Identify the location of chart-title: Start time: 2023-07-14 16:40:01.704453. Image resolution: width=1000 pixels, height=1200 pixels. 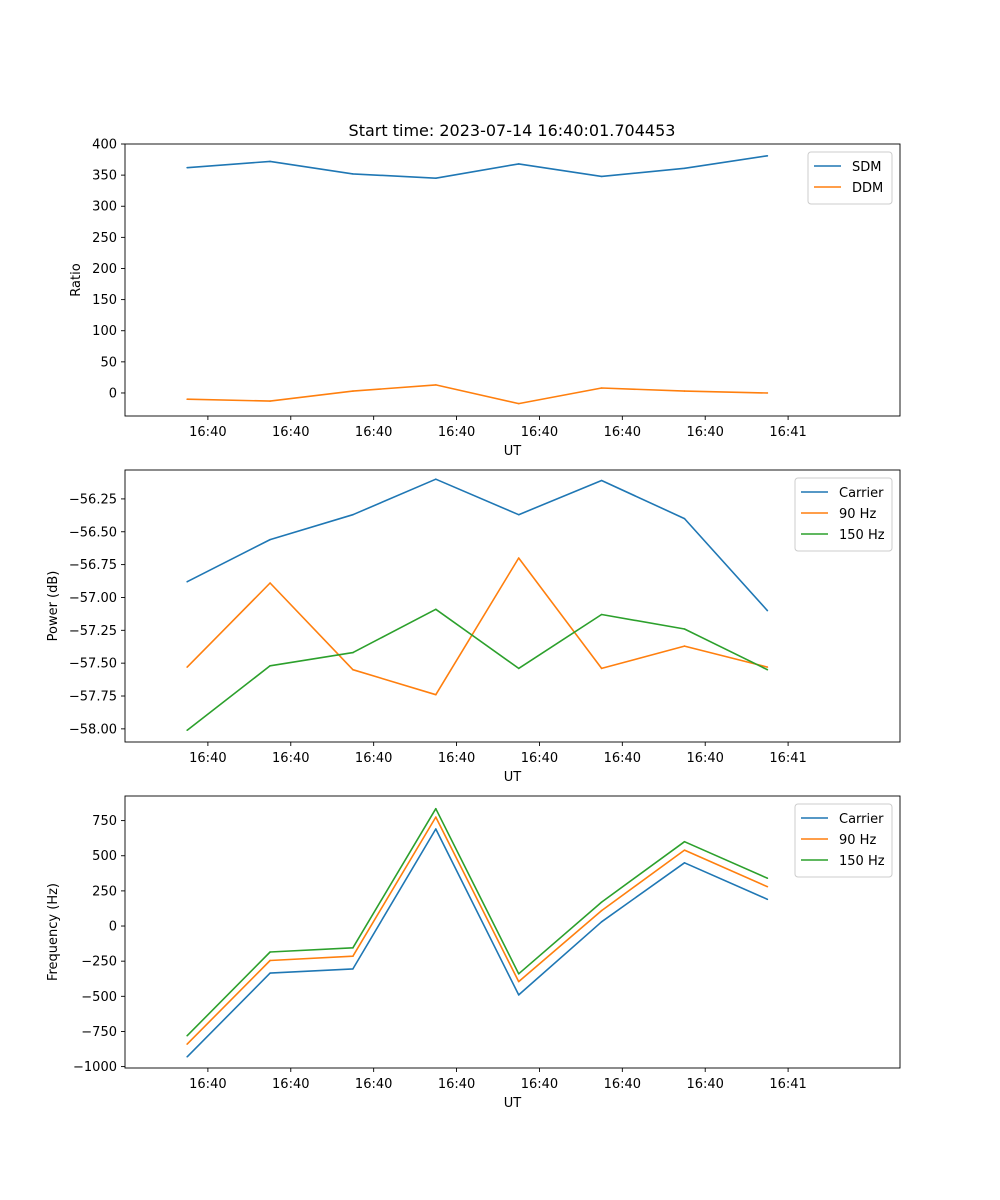
(512, 130).